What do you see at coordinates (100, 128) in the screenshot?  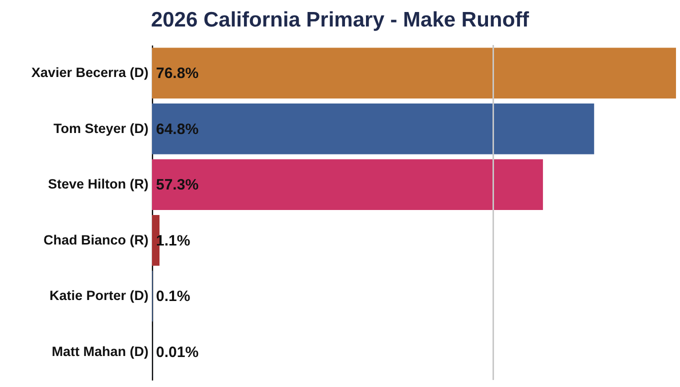 I see `y-tick-label: Tom Steyer (D)` at bounding box center [100, 128].